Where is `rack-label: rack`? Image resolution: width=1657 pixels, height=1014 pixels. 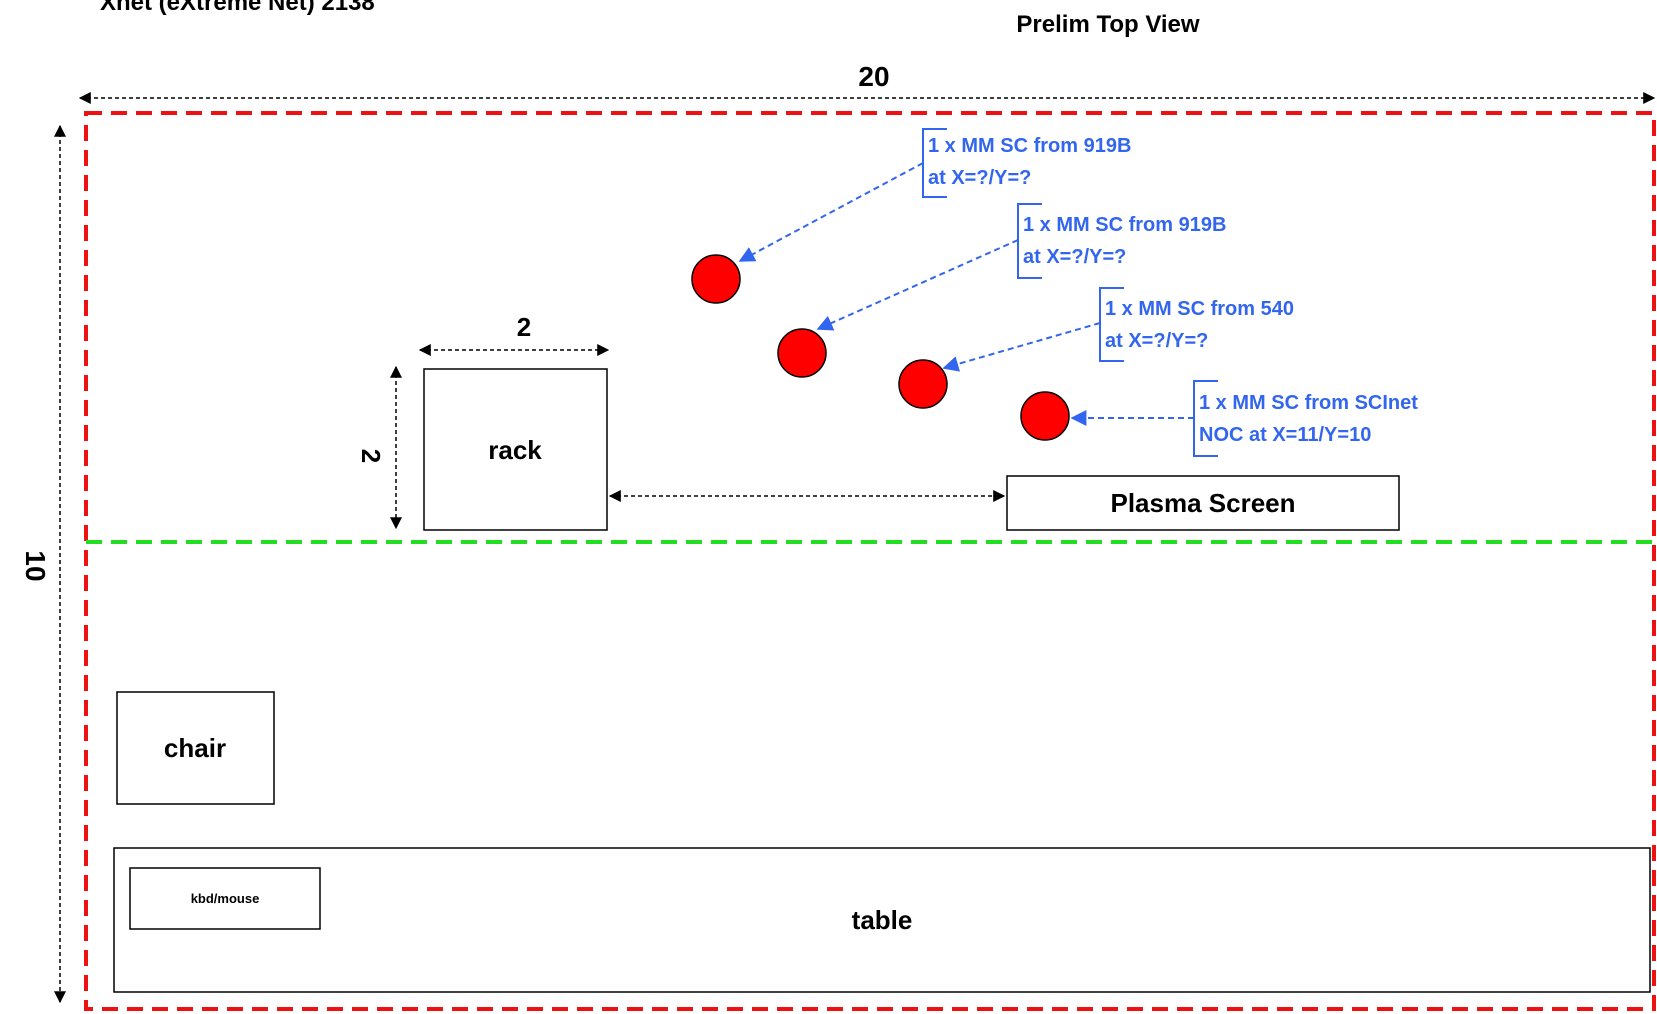
rack-label: rack is located at coordinates (515, 450).